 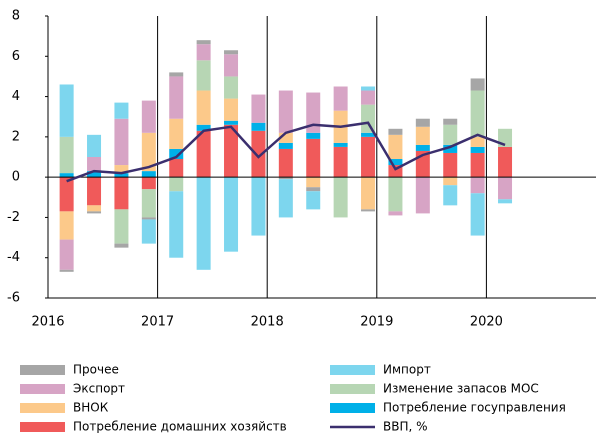 What do you see at coordinates (474, 408) in the screenshot?
I see `legend-label: Потребление госуправления` at bounding box center [474, 408].